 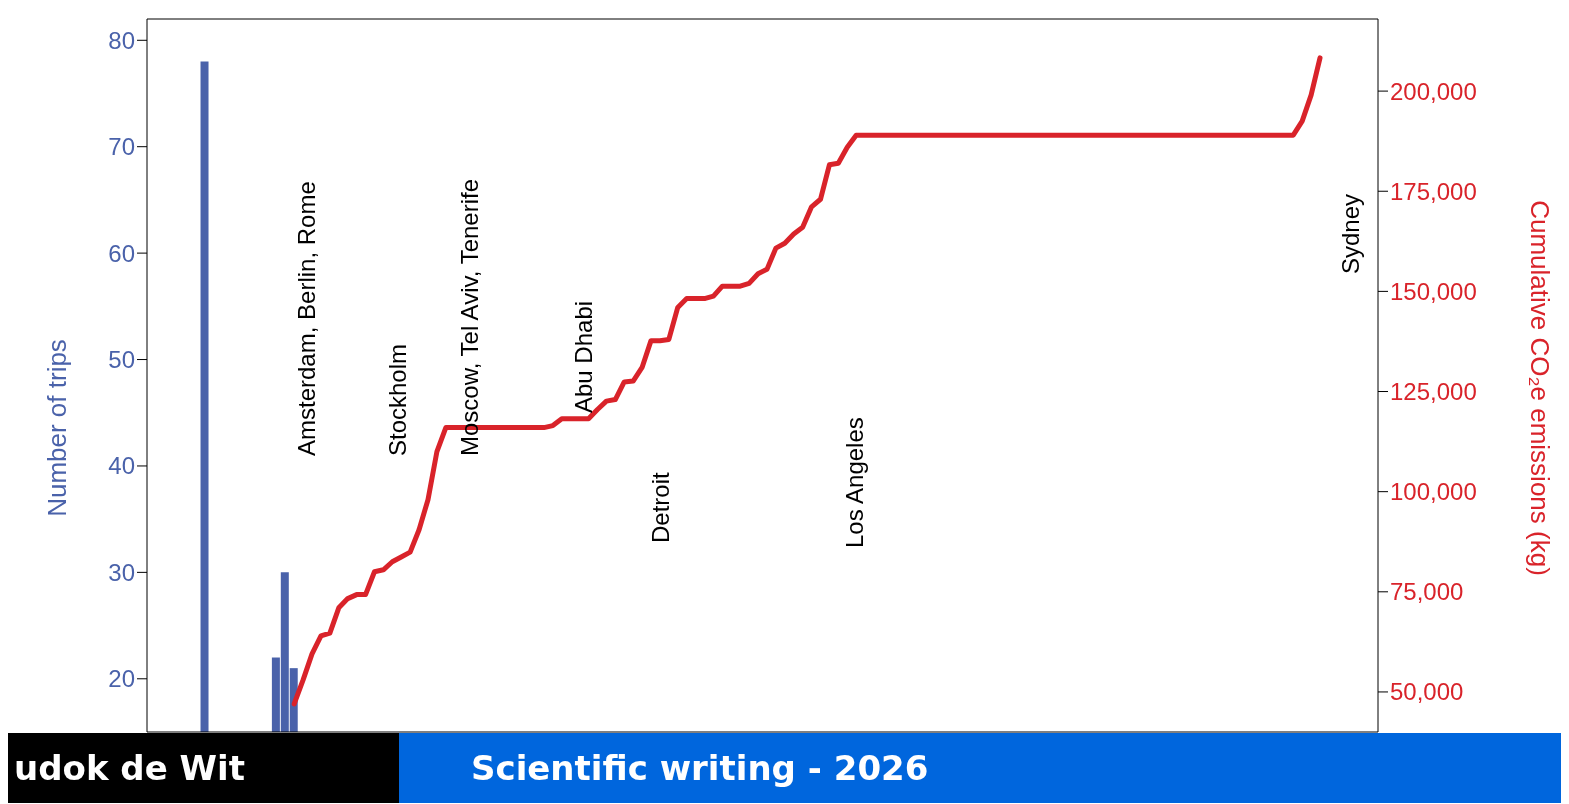 What do you see at coordinates (121, 40) in the screenshot?
I see `y-tick-label: 80` at bounding box center [121, 40].